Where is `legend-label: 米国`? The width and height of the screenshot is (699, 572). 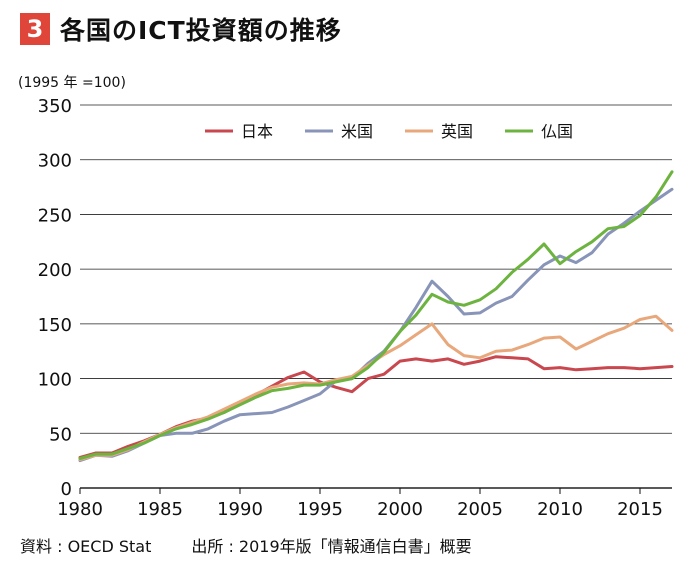 legend-label: 米国 is located at coordinates (357, 131).